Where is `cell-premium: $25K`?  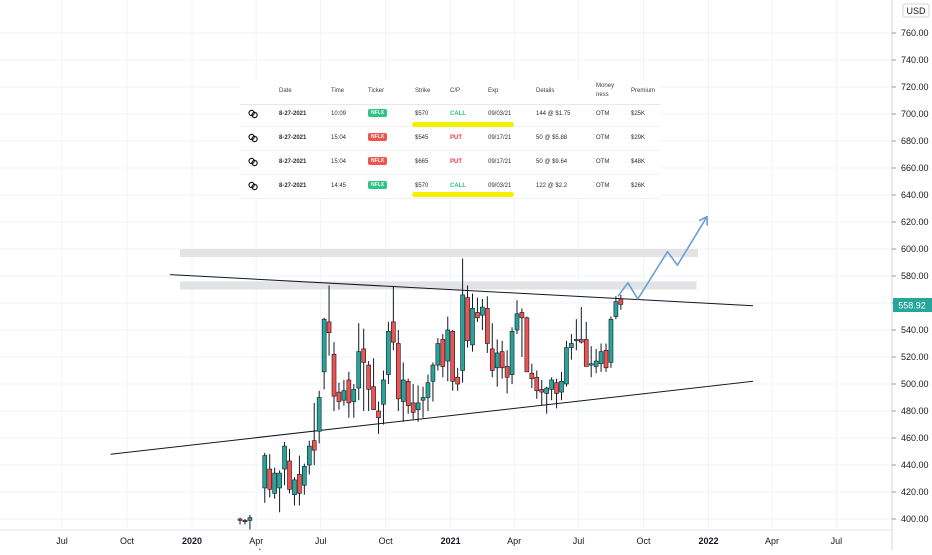 cell-premium: $25K is located at coordinates (638, 114).